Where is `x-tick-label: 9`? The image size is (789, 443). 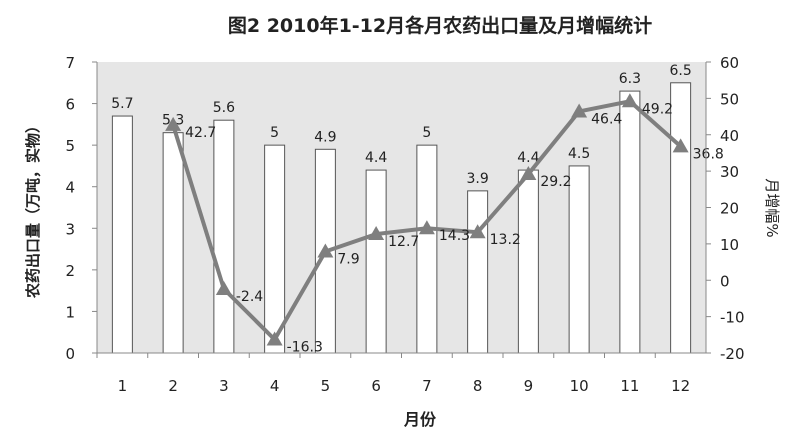 x-tick-label: 9 is located at coordinates (529, 386).